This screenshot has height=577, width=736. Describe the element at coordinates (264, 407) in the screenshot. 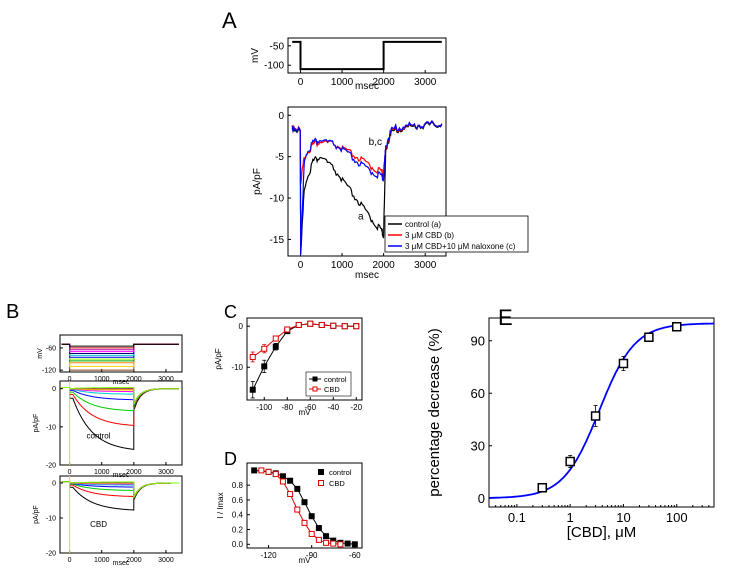

I see `x-tick-label: -100` at that location.